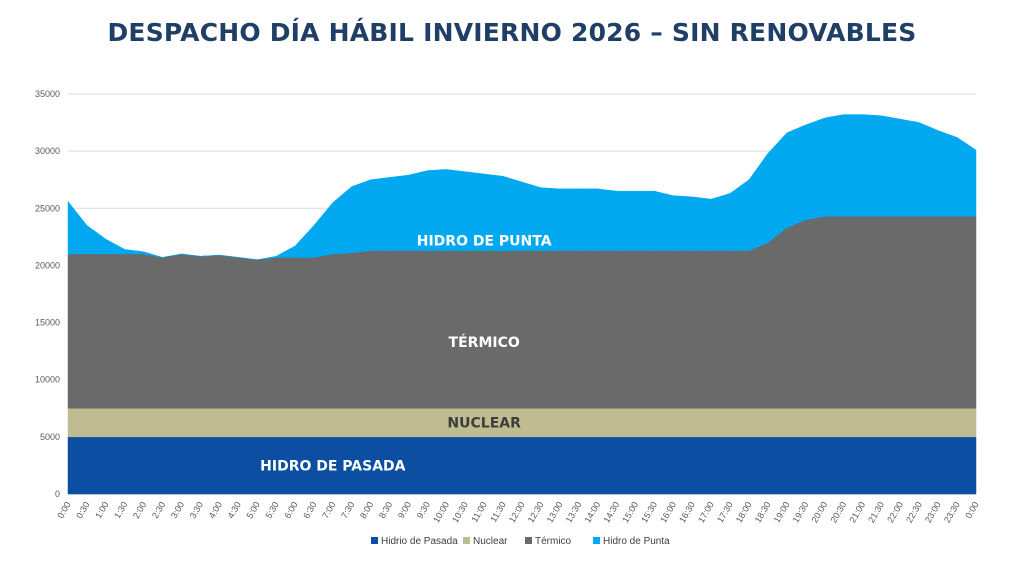  What do you see at coordinates (47, 94) in the screenshot?
I see `y-tick-label: 35000` at bounding box center [47, 94].